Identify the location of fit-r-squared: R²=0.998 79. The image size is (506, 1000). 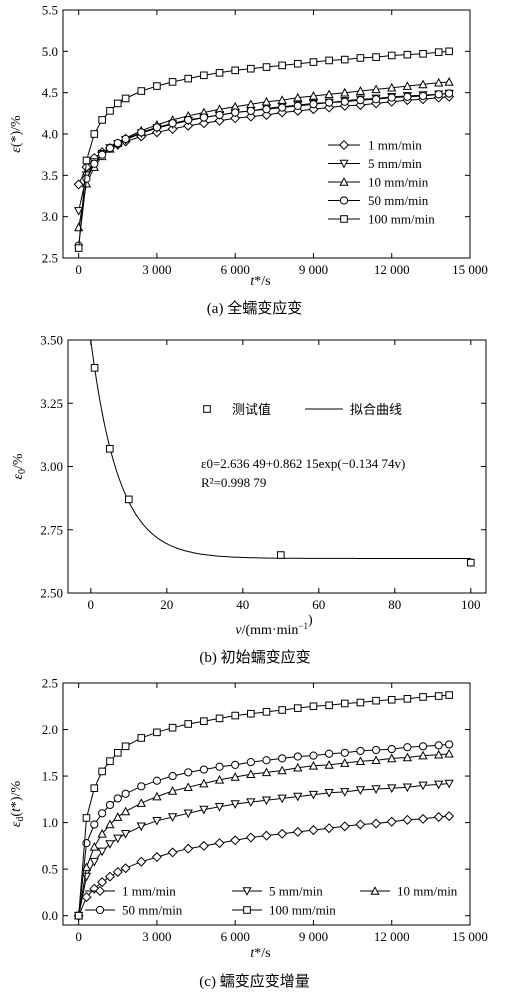
(233, 482).